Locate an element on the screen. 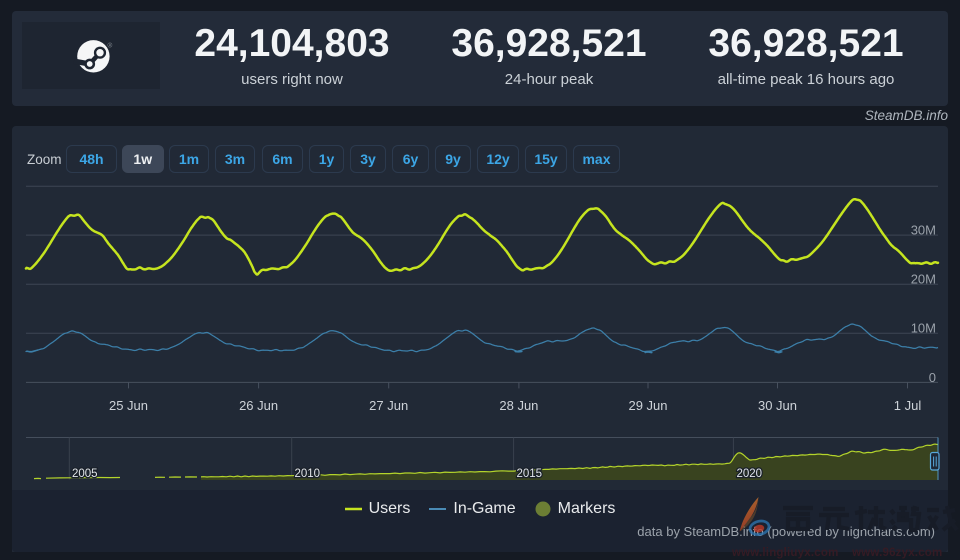  svg-text: 30M is located at coordinates (923, 230).